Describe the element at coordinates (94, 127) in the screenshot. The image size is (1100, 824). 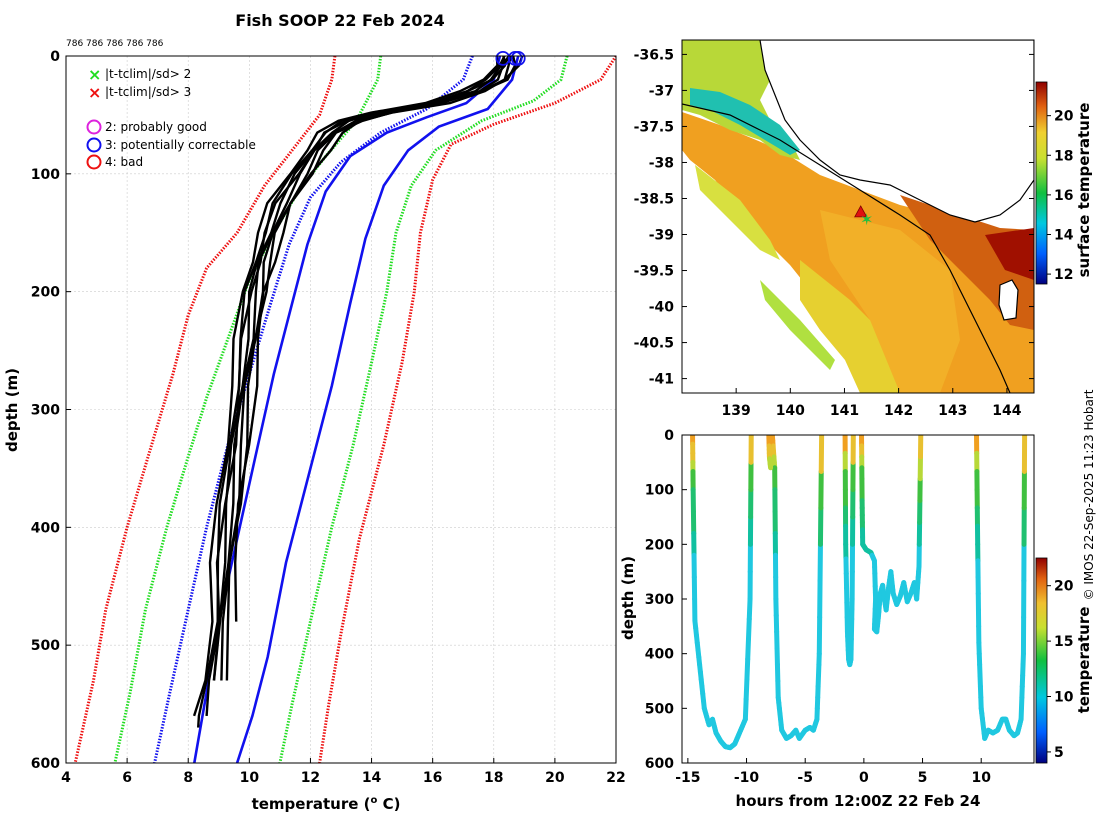
I see `legend-marker-circle-magenta` at that location.